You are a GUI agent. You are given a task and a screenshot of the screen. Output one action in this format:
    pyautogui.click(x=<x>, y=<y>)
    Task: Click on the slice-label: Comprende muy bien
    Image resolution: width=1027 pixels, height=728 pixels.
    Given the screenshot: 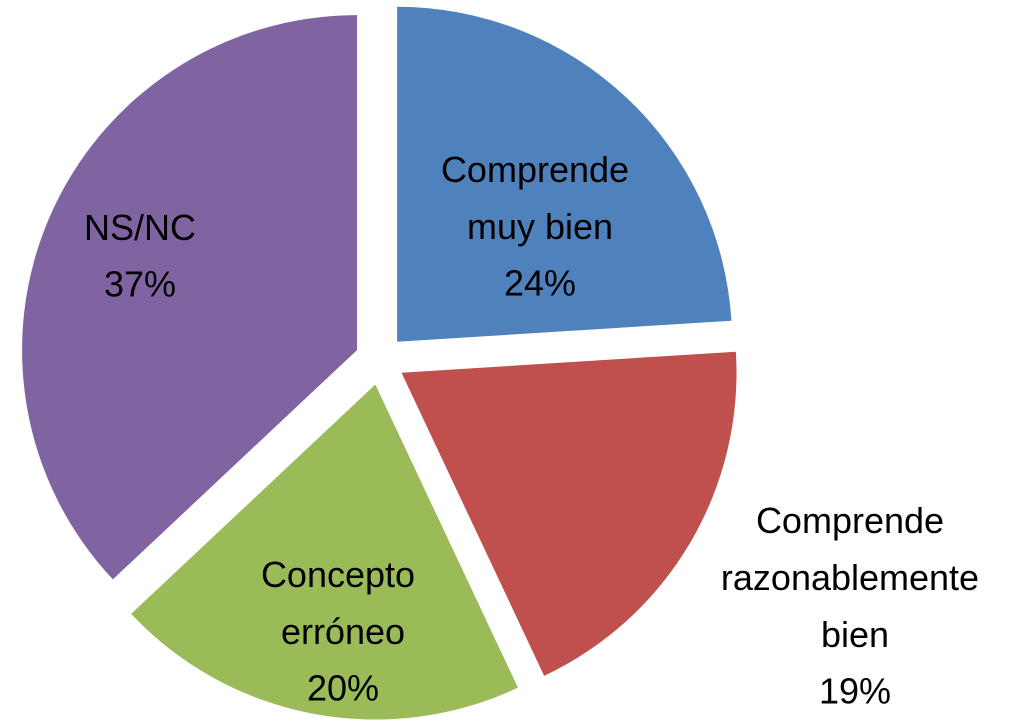 What is the action you would take?
    pyautogui.click(x=540, y=198)
    